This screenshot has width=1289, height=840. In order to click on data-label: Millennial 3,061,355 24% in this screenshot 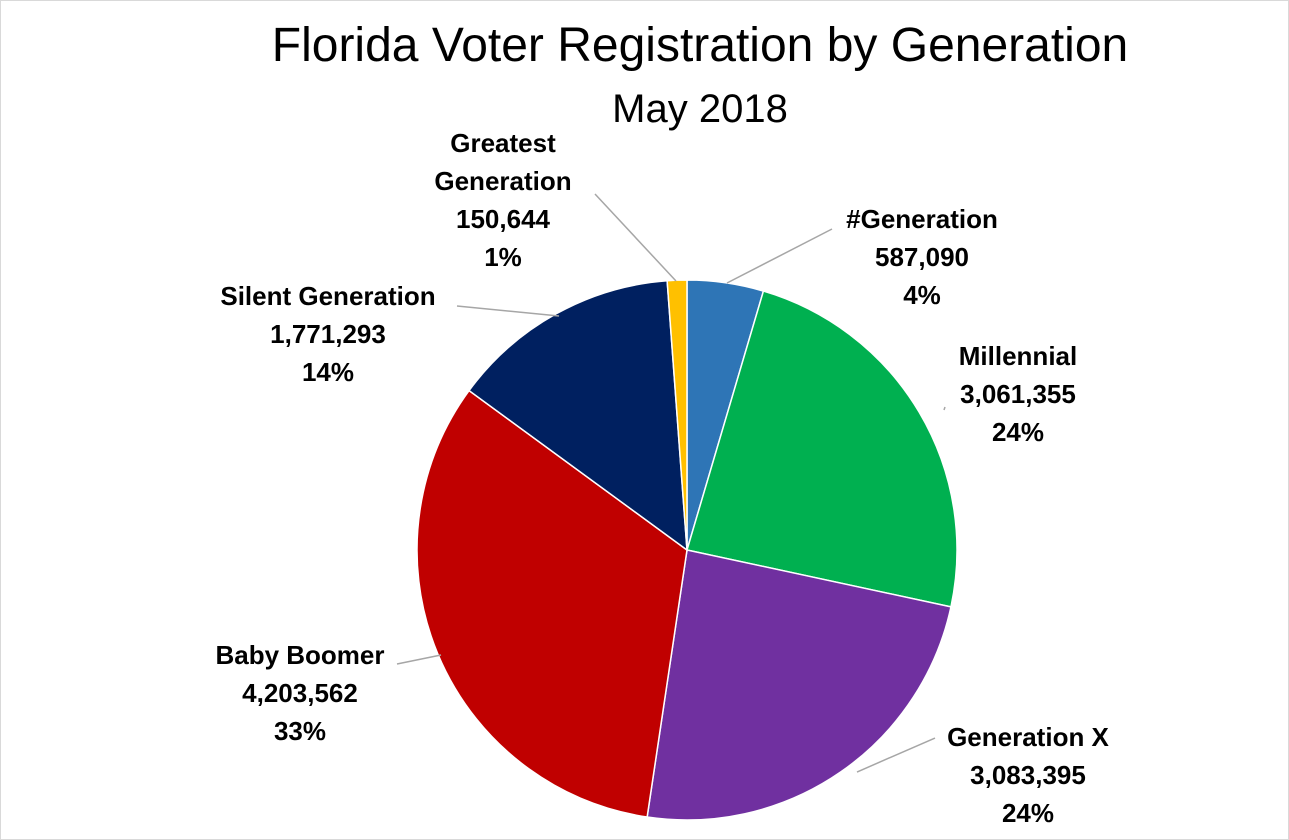, I will do `click(1018, 394)`.